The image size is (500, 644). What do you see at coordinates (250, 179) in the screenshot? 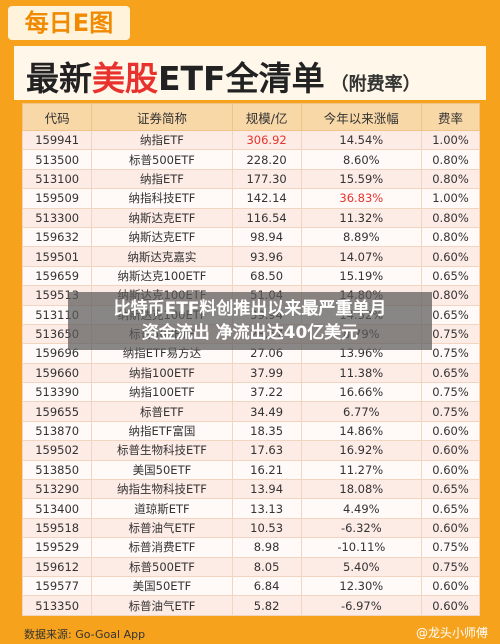
I see `table-row: 513100 纳指ETF 177.30 15.59% 0.80%` at bounding box center [250, 179].